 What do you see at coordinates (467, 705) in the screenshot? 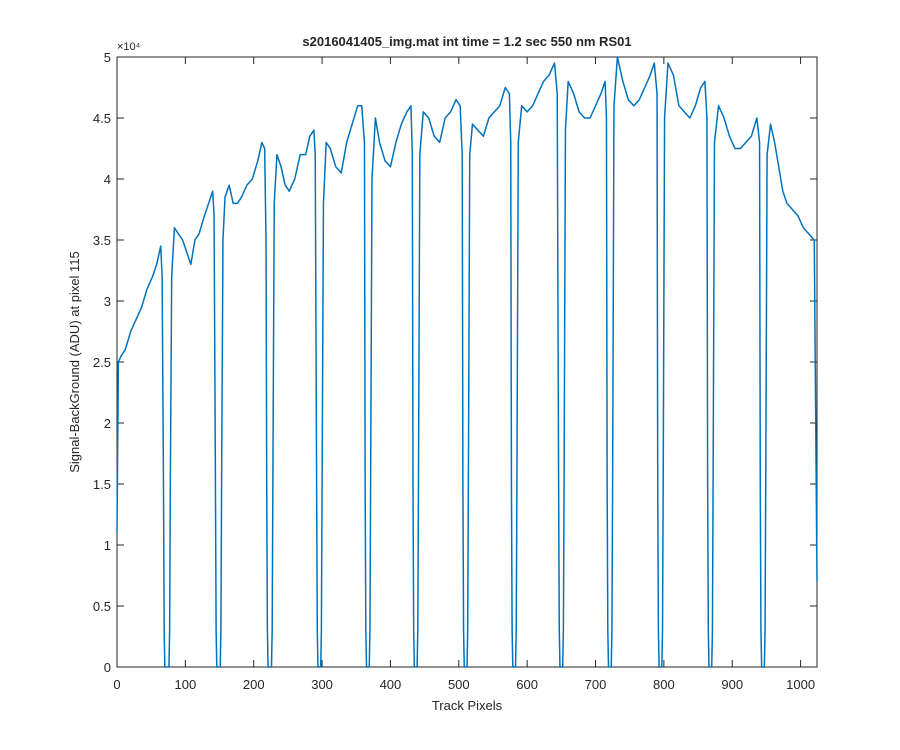
I see `x-axis-label: Track Pixels` at bounding box center [467, 705].